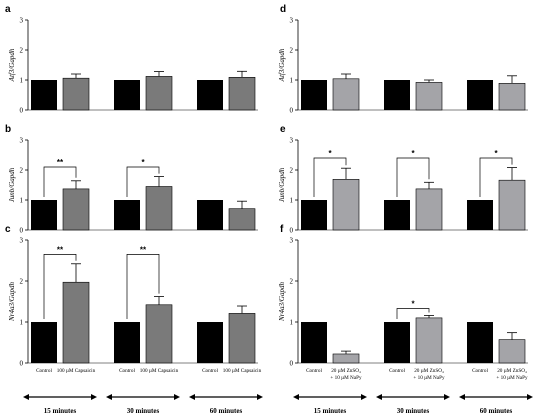  Describe the element at coordinates (143, 249) in the screenshot. I see `significance-label: **` at that location.